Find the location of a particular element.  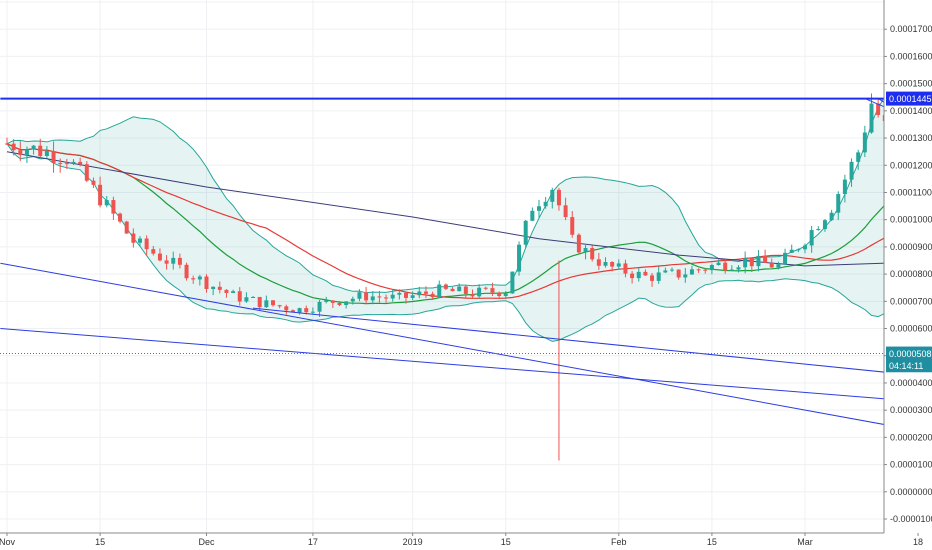

price-tag-label: 0.0000508 is located at coordinates (910, 354).